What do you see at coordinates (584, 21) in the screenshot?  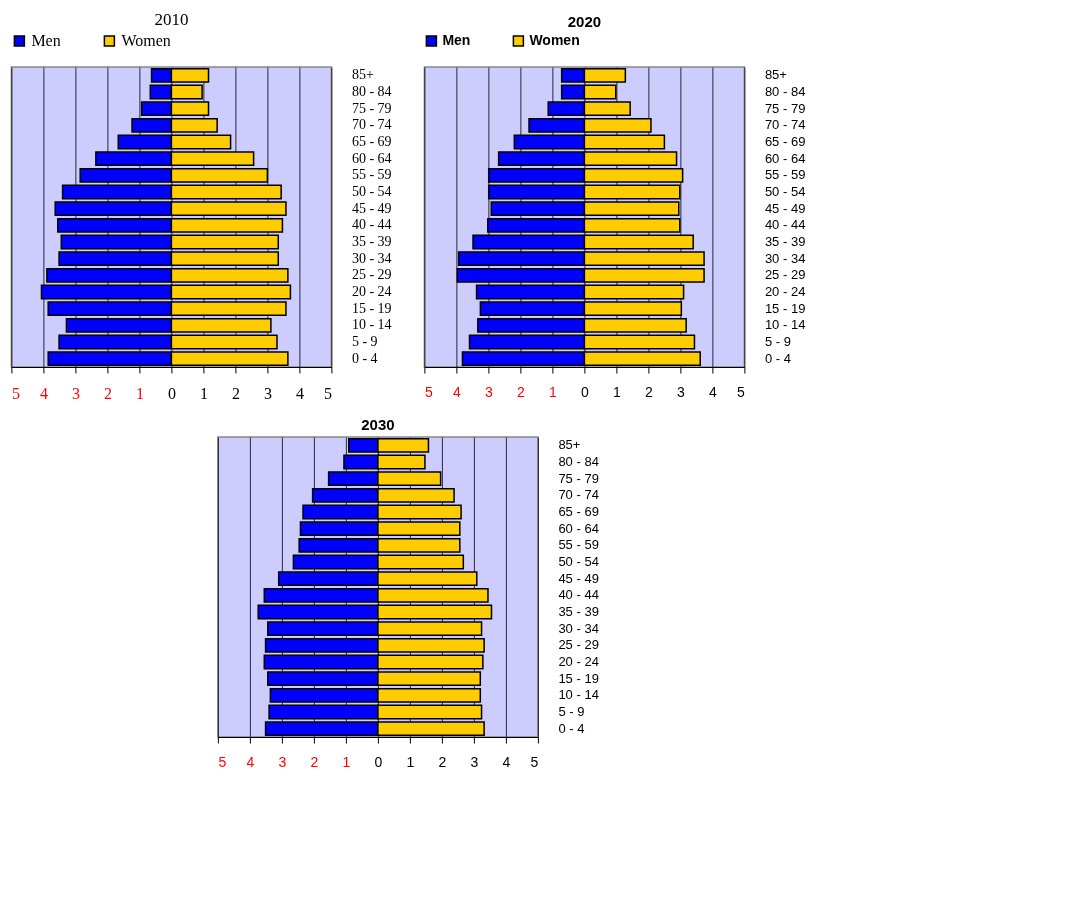 I see `chart-title: 2020` at bounding box center [584, 21].